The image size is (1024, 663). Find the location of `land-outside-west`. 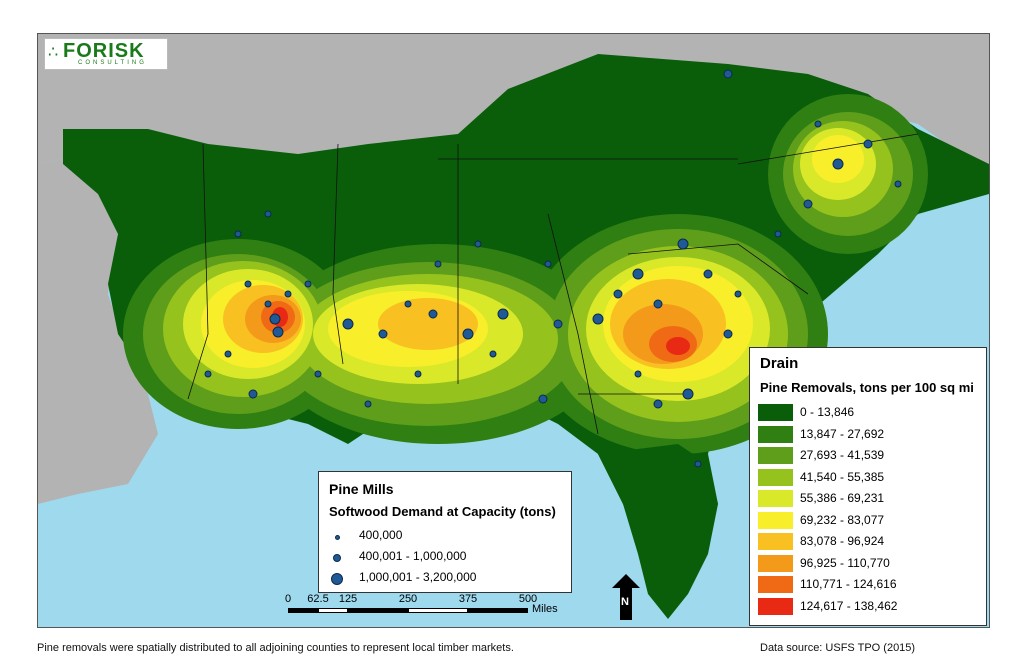

land-outside-west is located at coordinates (98, 331).